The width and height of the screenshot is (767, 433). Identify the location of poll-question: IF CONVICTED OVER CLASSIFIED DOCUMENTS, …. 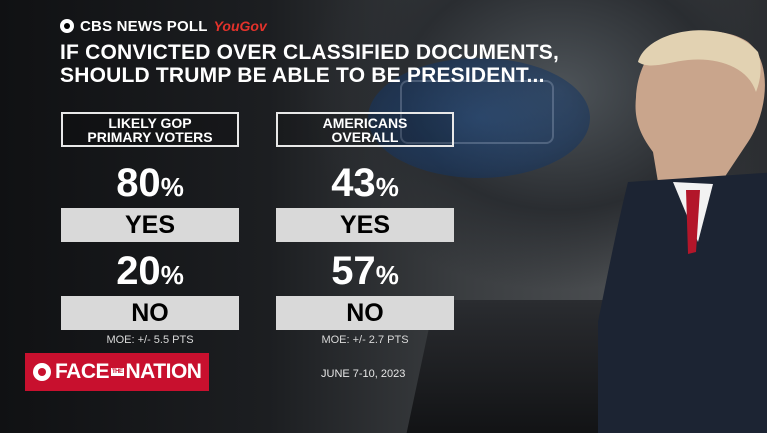
(340, 64).